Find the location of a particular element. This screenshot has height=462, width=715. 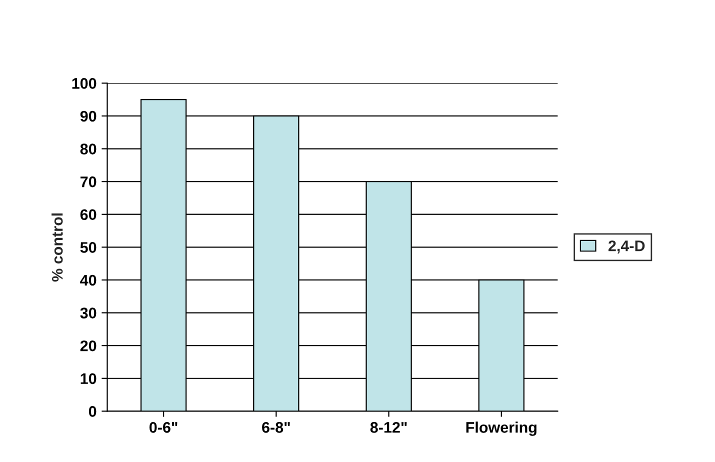

x-tick-label: 6-8" is located at coordinates (276, 427).